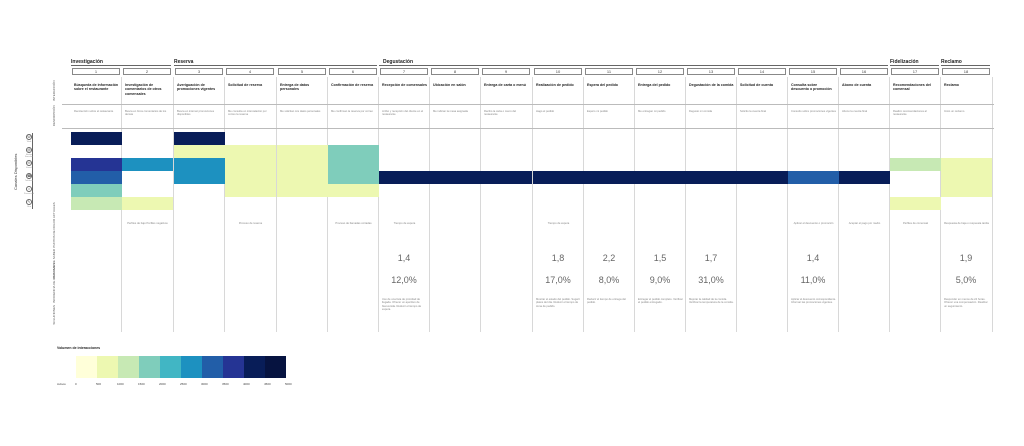 This screenshot has height=446, width=1024. I want to click on legend-row-label: Avisos, so click(61, 384).